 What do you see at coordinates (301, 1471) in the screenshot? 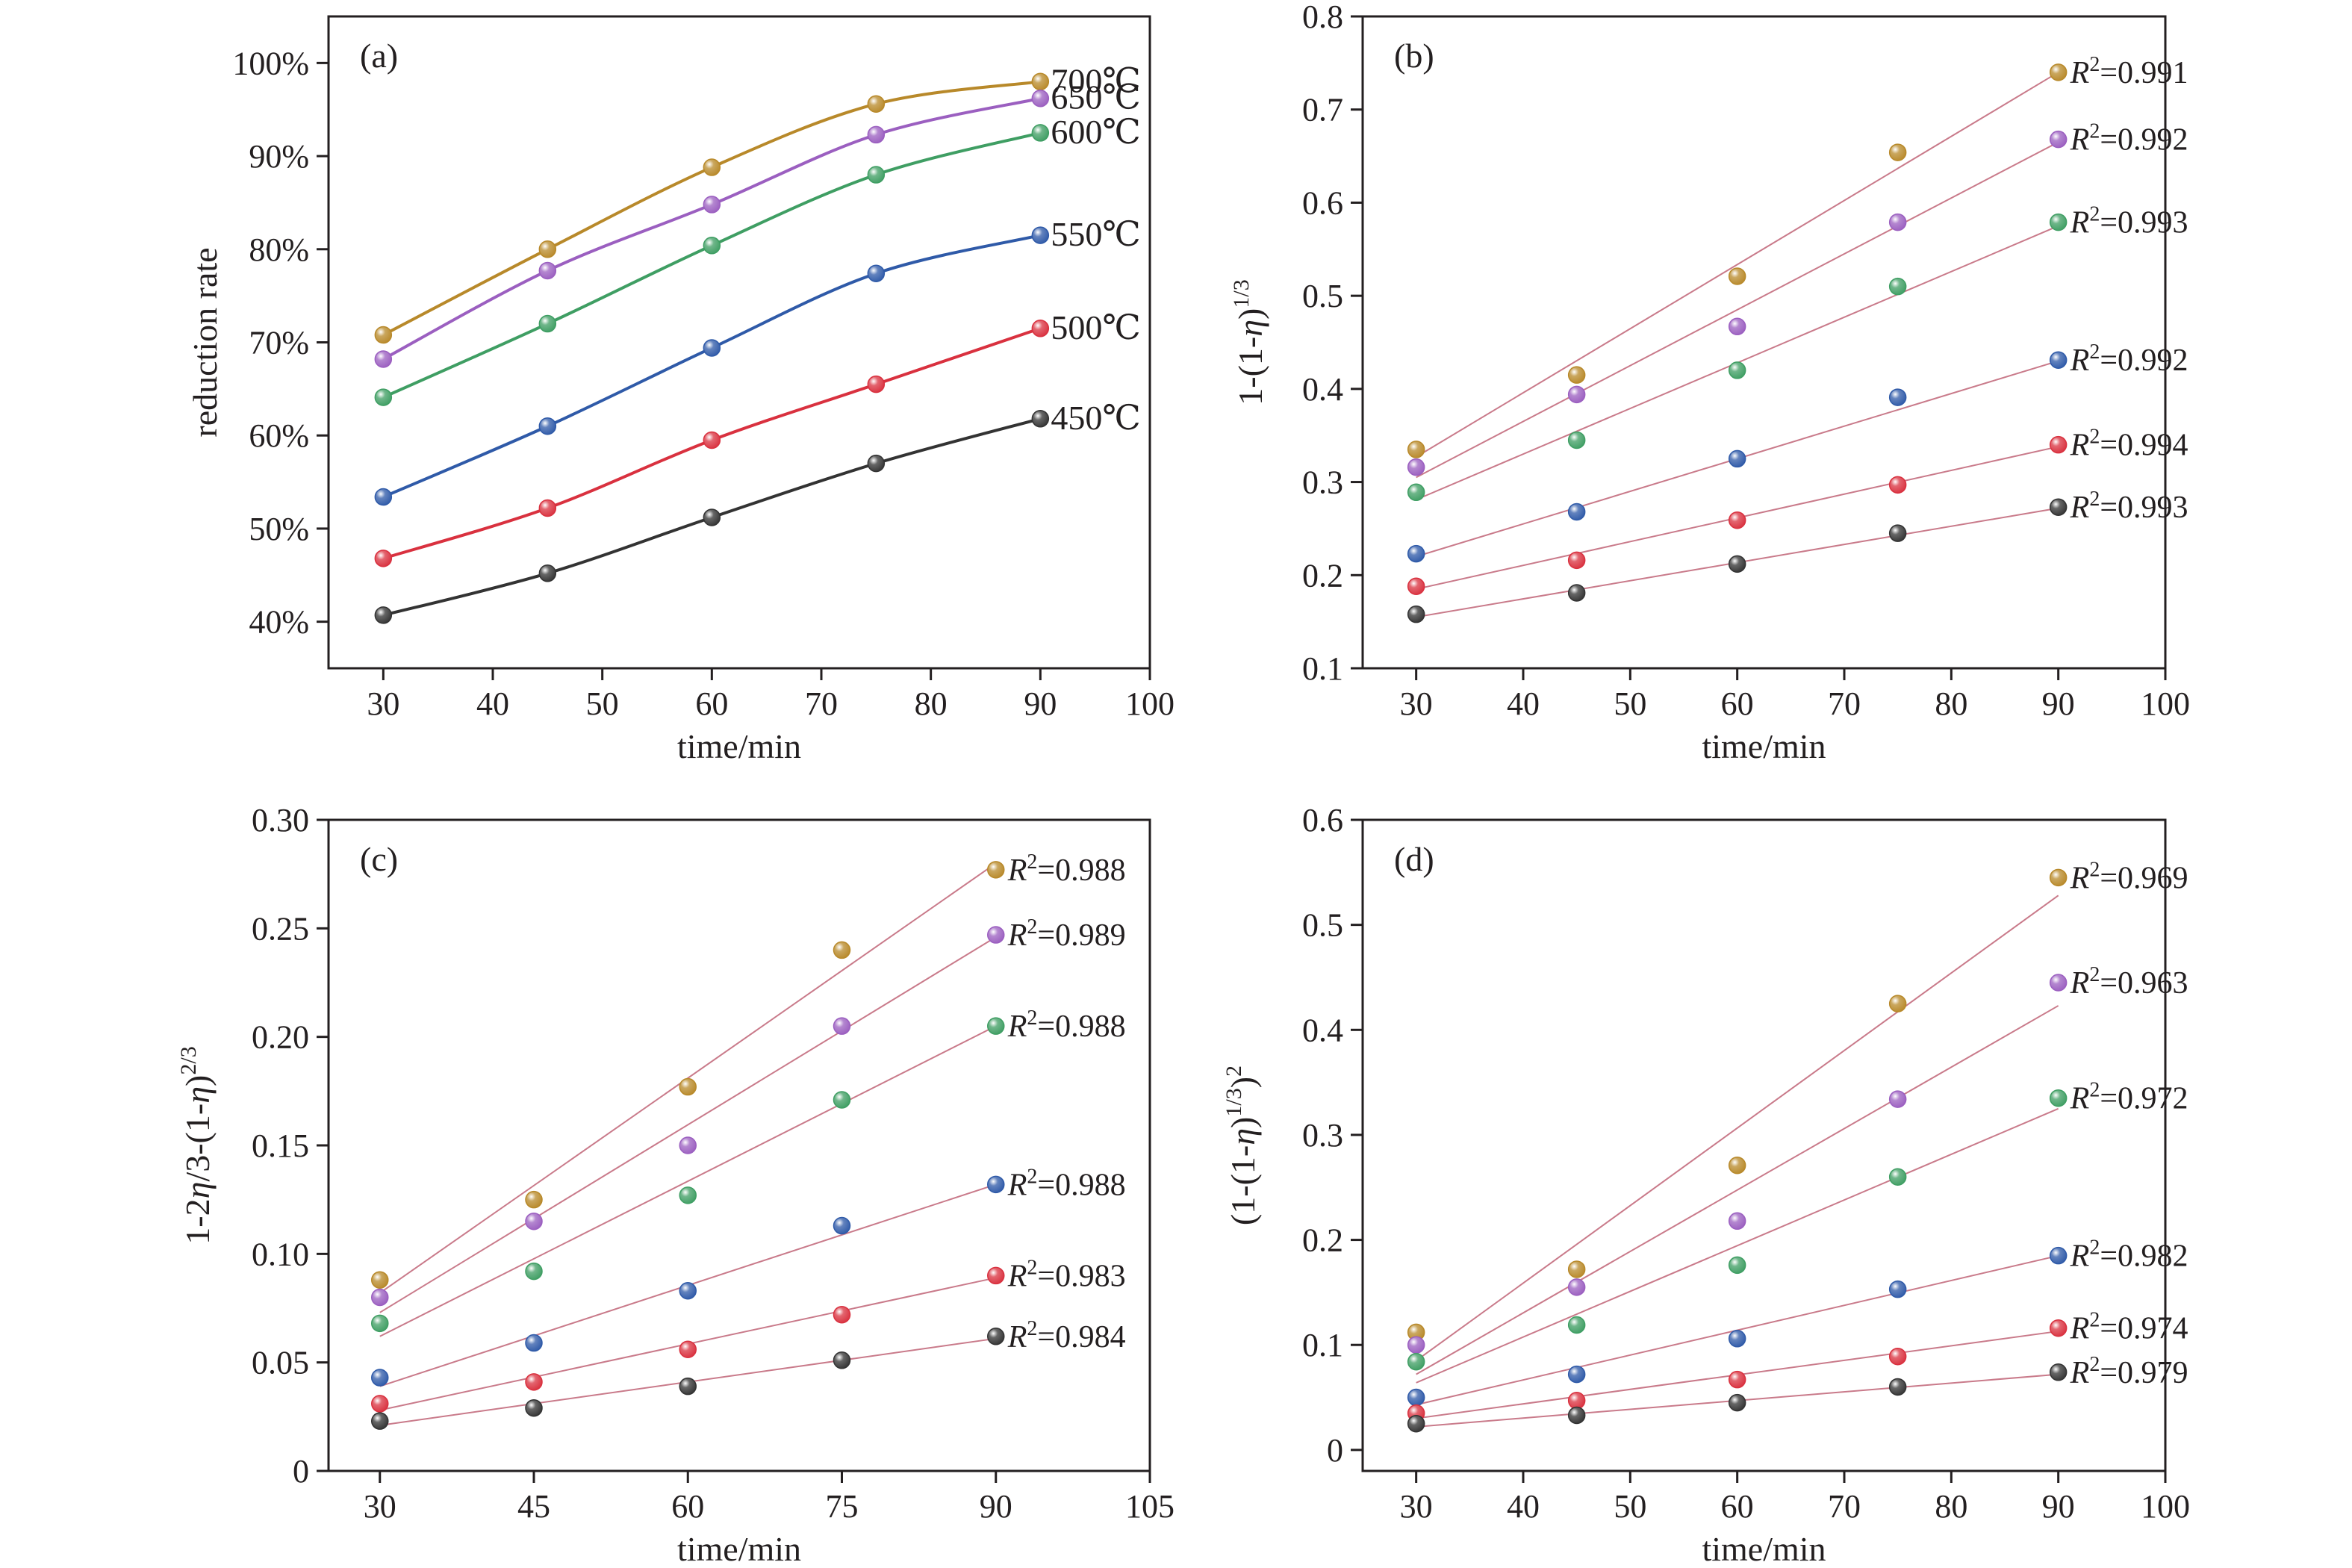
I see `y-tick-label: 0` at bounding box center [301, 1471].